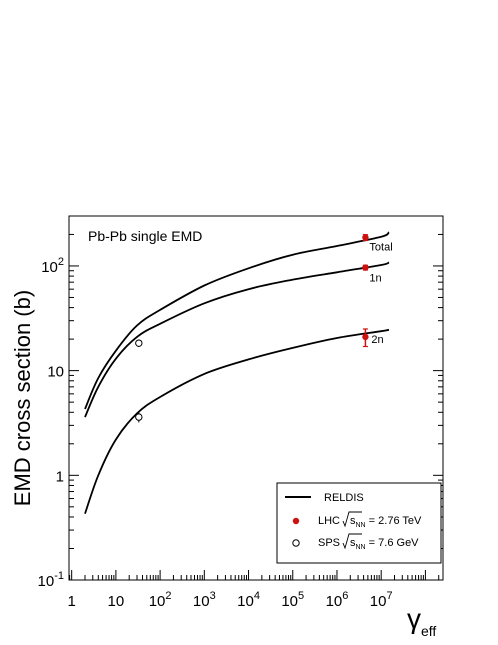 The height and width of the screenshot is (645, 498). Describe the element at coordinates (51, 580) in the screenshot. I see `y-tick-label: 10⁻¹` at that location.